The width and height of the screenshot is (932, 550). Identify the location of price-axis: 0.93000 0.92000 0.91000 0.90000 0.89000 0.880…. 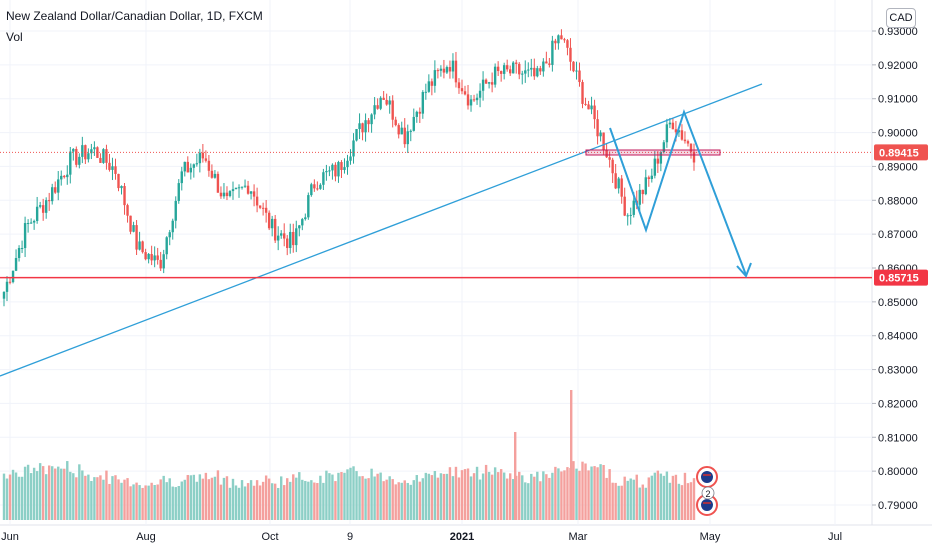
(900, 269).